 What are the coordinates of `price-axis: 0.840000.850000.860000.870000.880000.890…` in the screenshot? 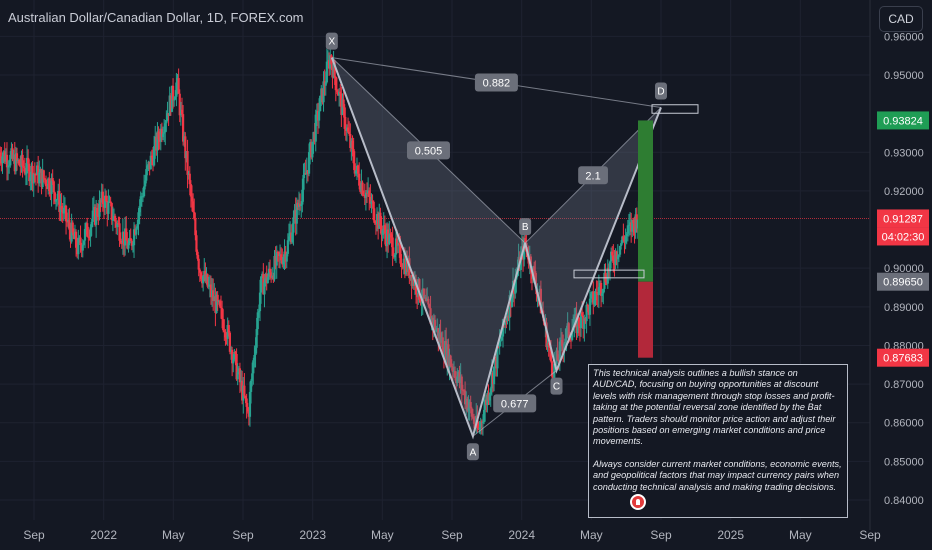 It's located at (899, 265).